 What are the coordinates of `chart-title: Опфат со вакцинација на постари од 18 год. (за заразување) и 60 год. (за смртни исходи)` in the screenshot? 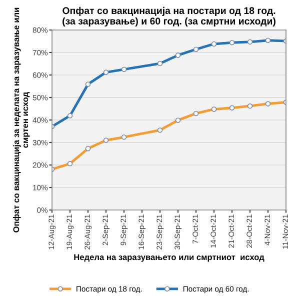 It's located at (169, 16).